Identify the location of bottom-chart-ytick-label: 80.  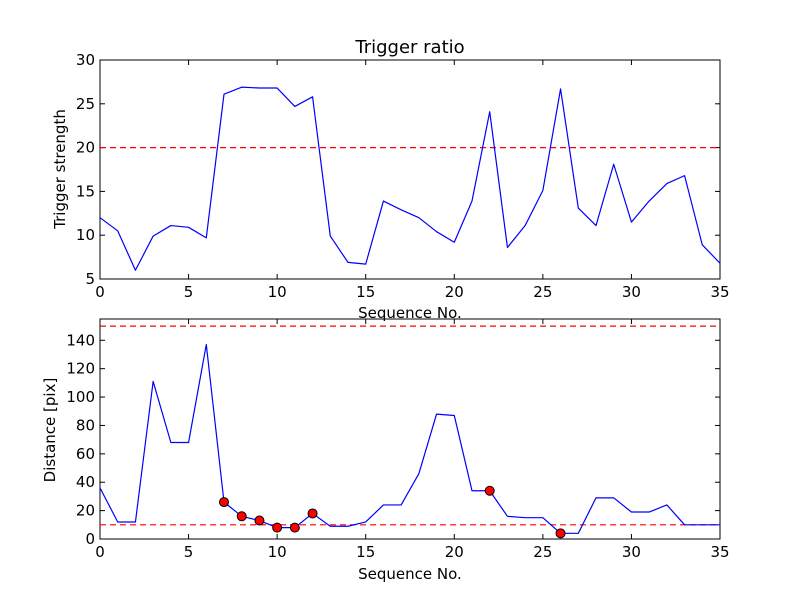
(85, 425).